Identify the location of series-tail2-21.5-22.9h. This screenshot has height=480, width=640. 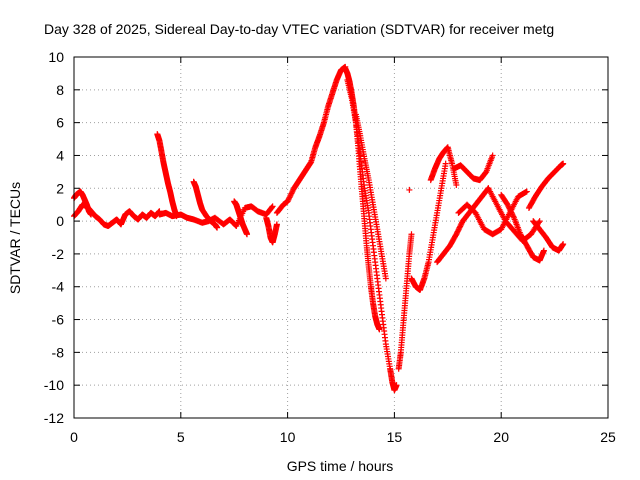
(548, 236).